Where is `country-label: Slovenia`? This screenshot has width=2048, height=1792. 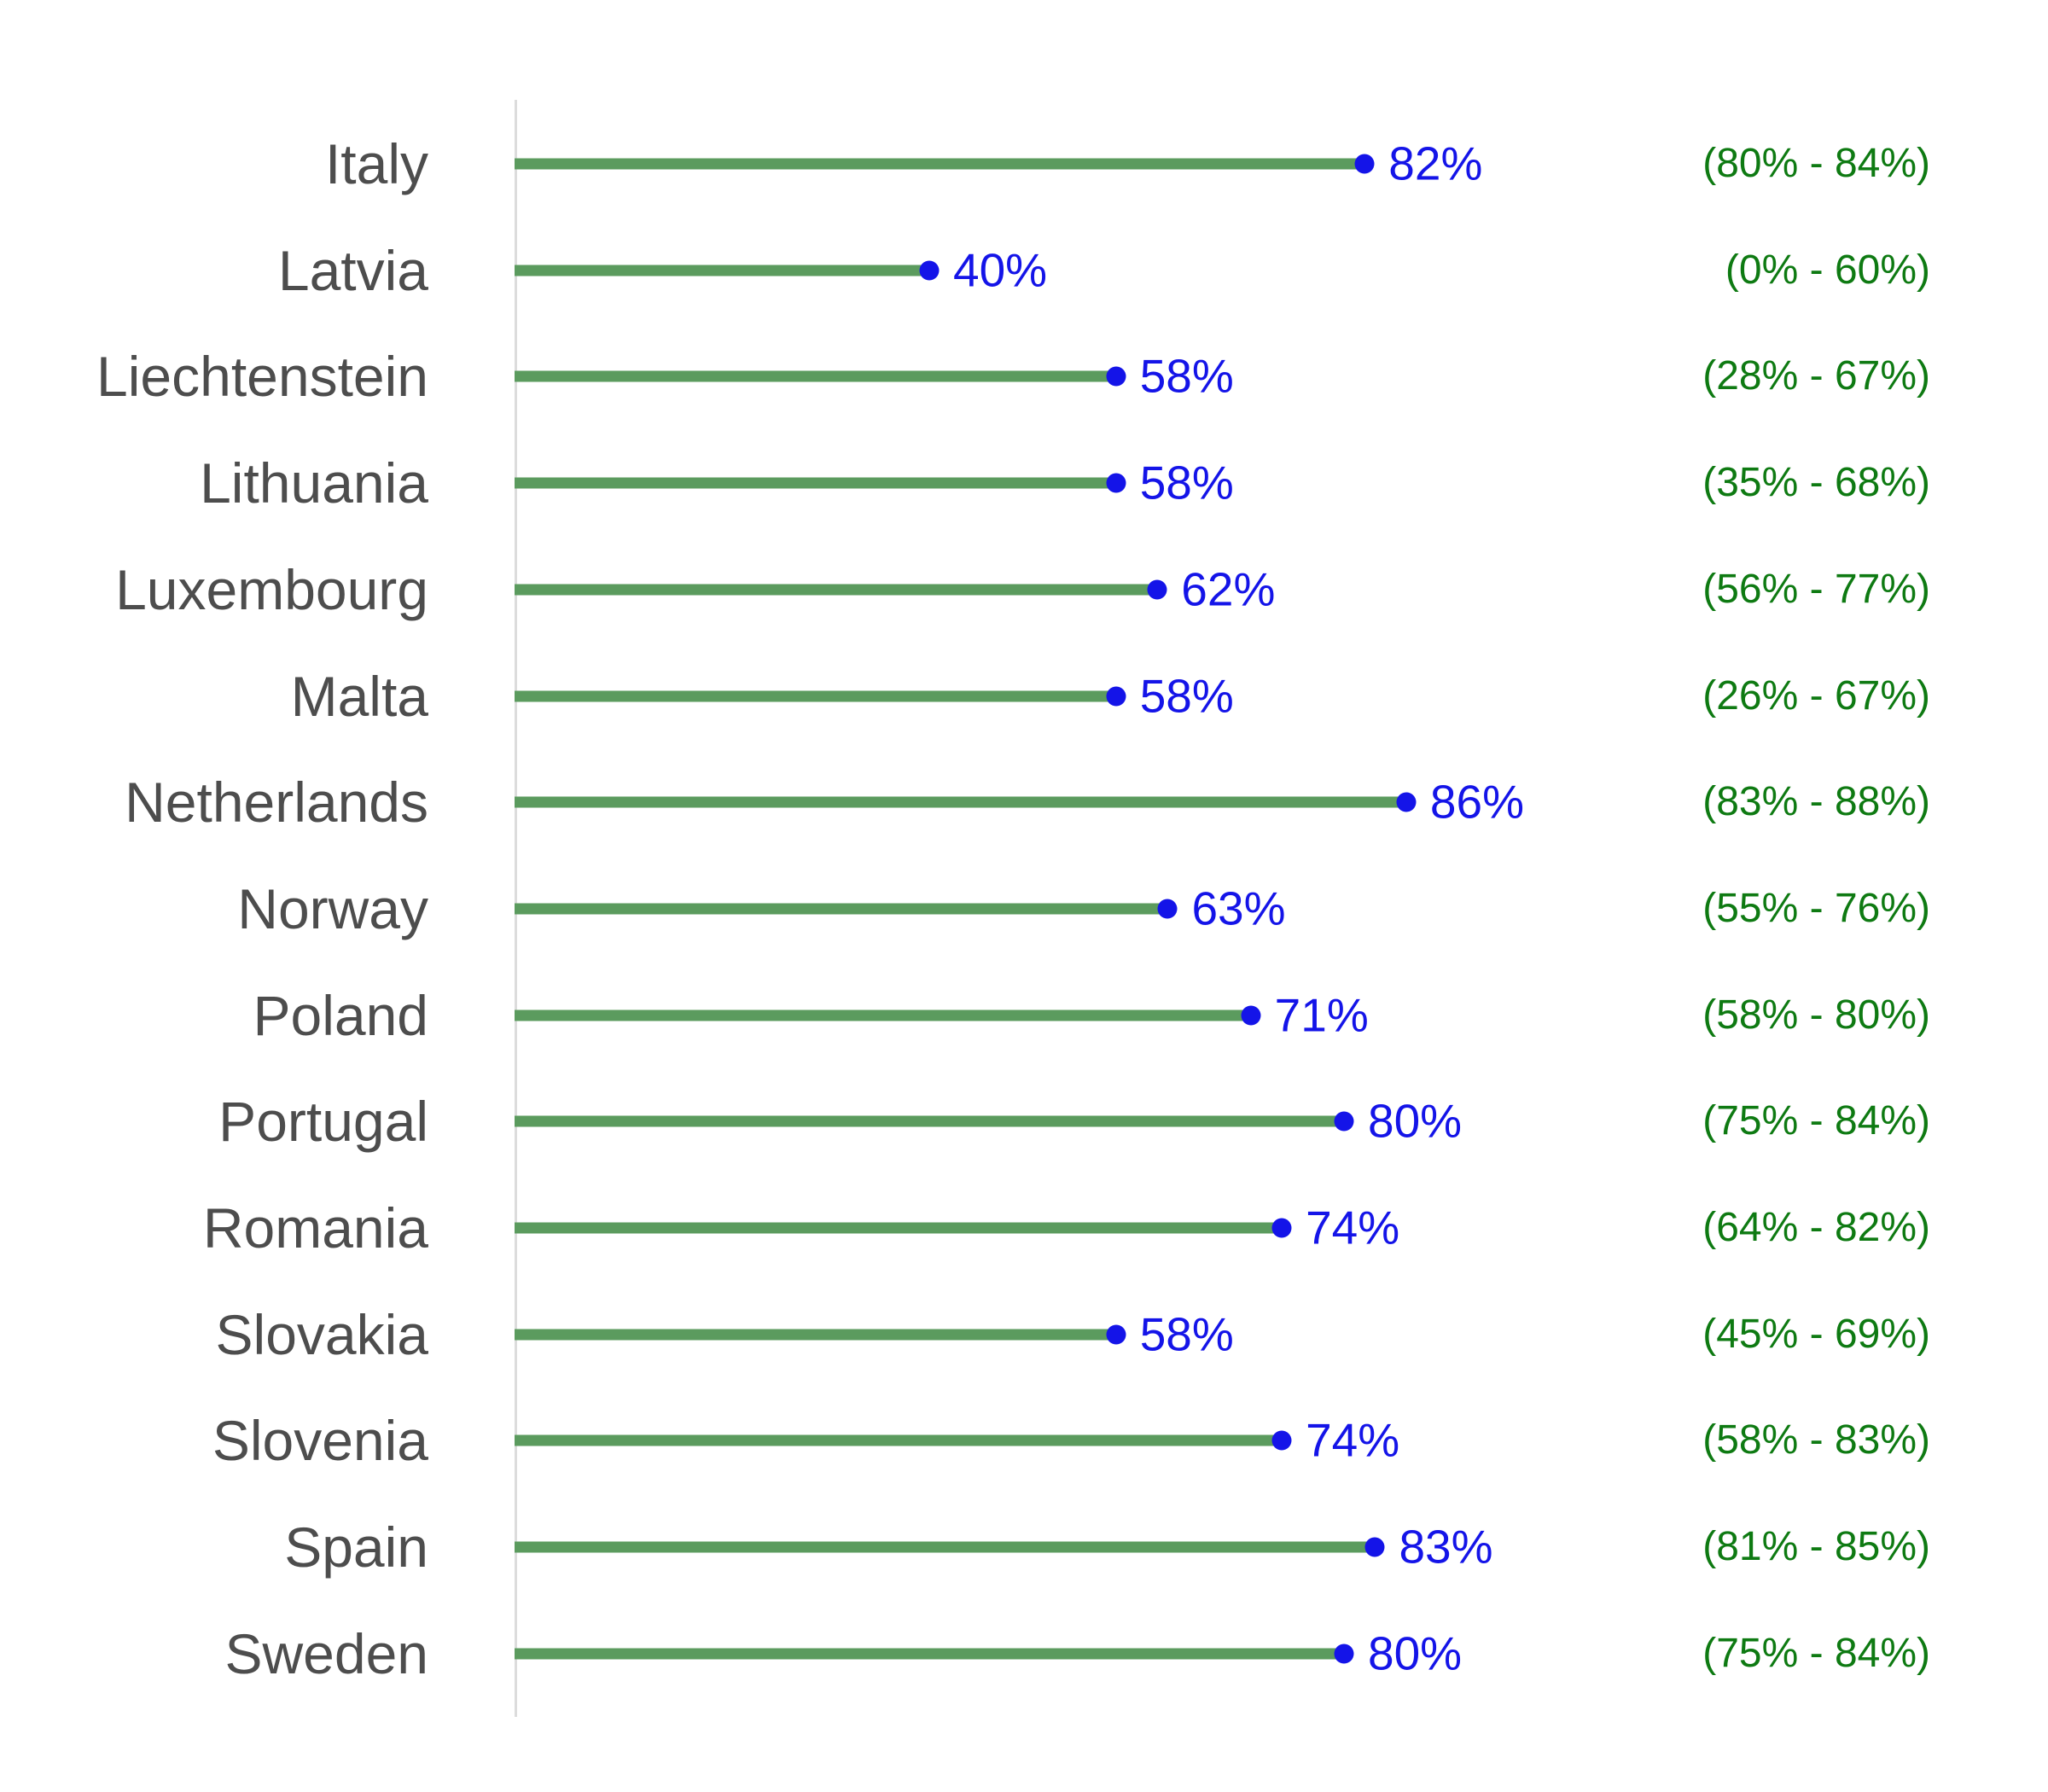
country-label: Slovenia is located at coordinates (320, 1441).